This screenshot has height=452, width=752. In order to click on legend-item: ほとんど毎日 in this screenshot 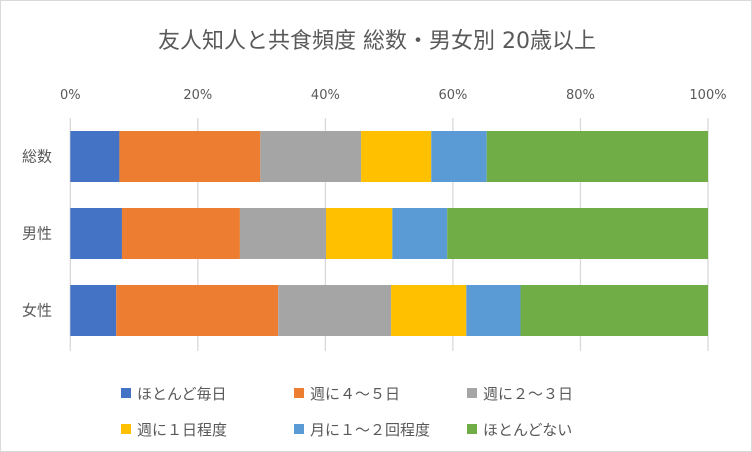, I will do `click(207, 393)`.